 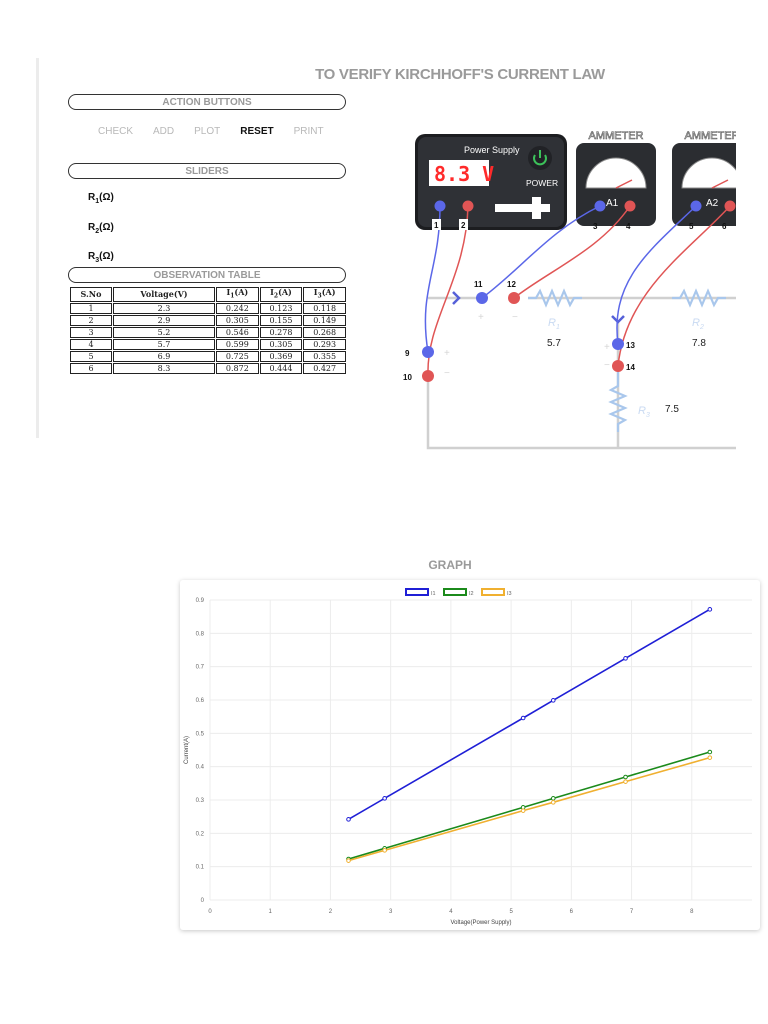 I want to click on circuit-wires, so click(x=581, y=373).